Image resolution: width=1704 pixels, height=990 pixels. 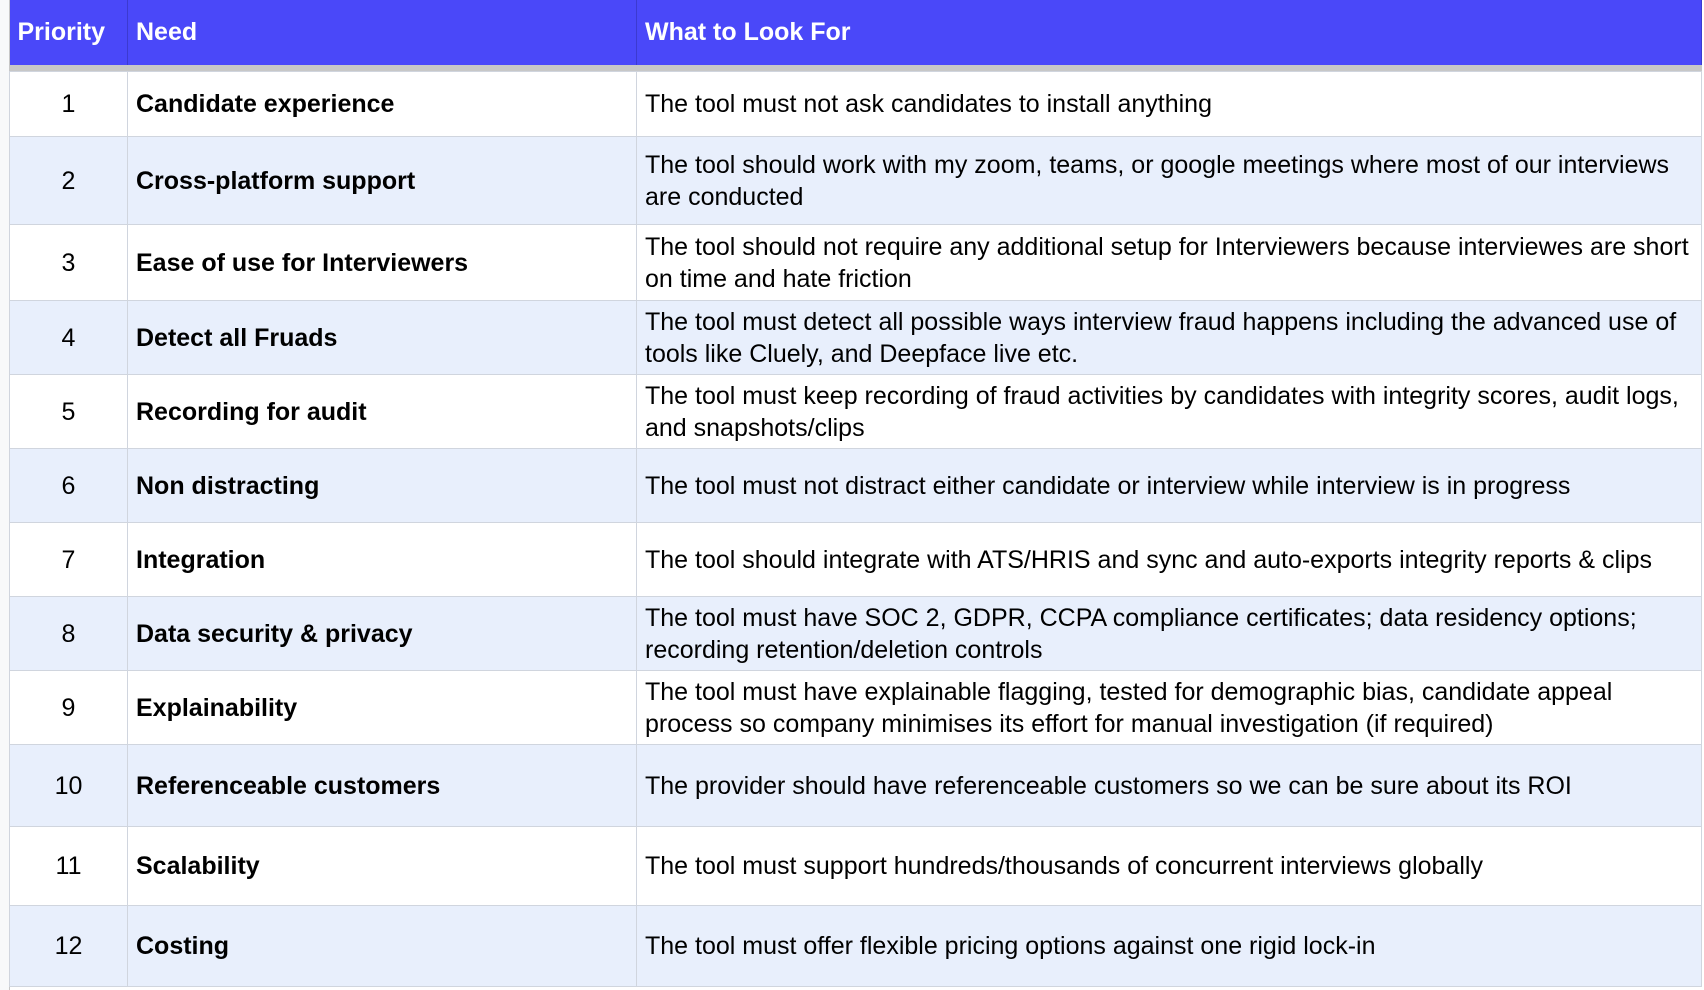 I want to click on header-row: Priority Need What to Look For, so click(x=855, y=32).